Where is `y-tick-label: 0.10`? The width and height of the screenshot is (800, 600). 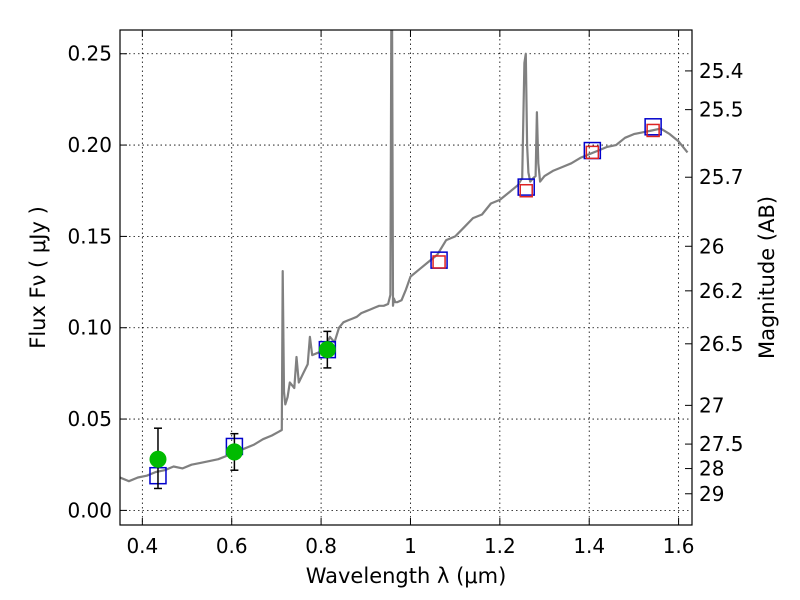
y-tick-label: 0.10 is located at coordinates (89, 328).